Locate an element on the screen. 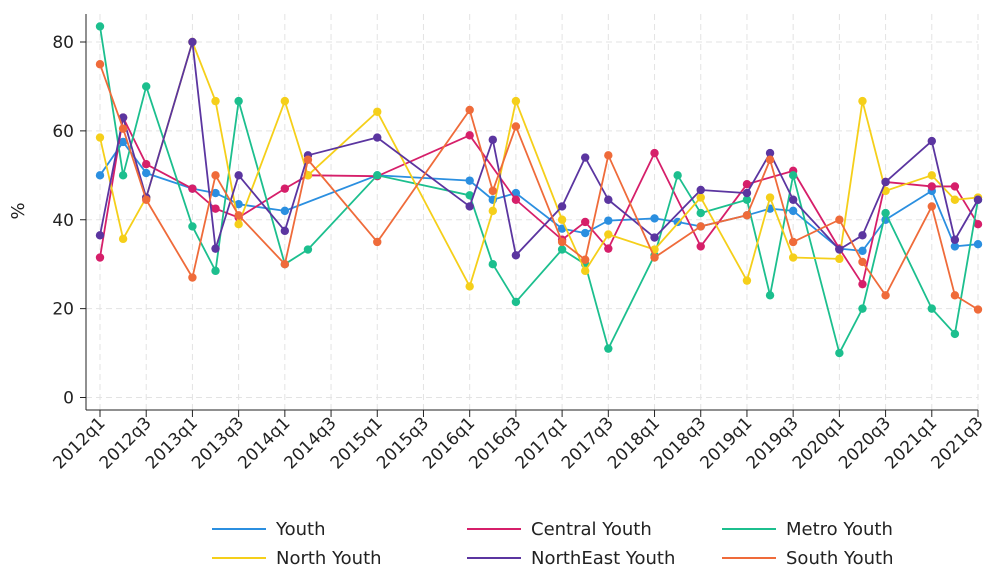 The height and width of the screenshot is (571, 983). legend-item: Youth is located at coordinates (269, 529).